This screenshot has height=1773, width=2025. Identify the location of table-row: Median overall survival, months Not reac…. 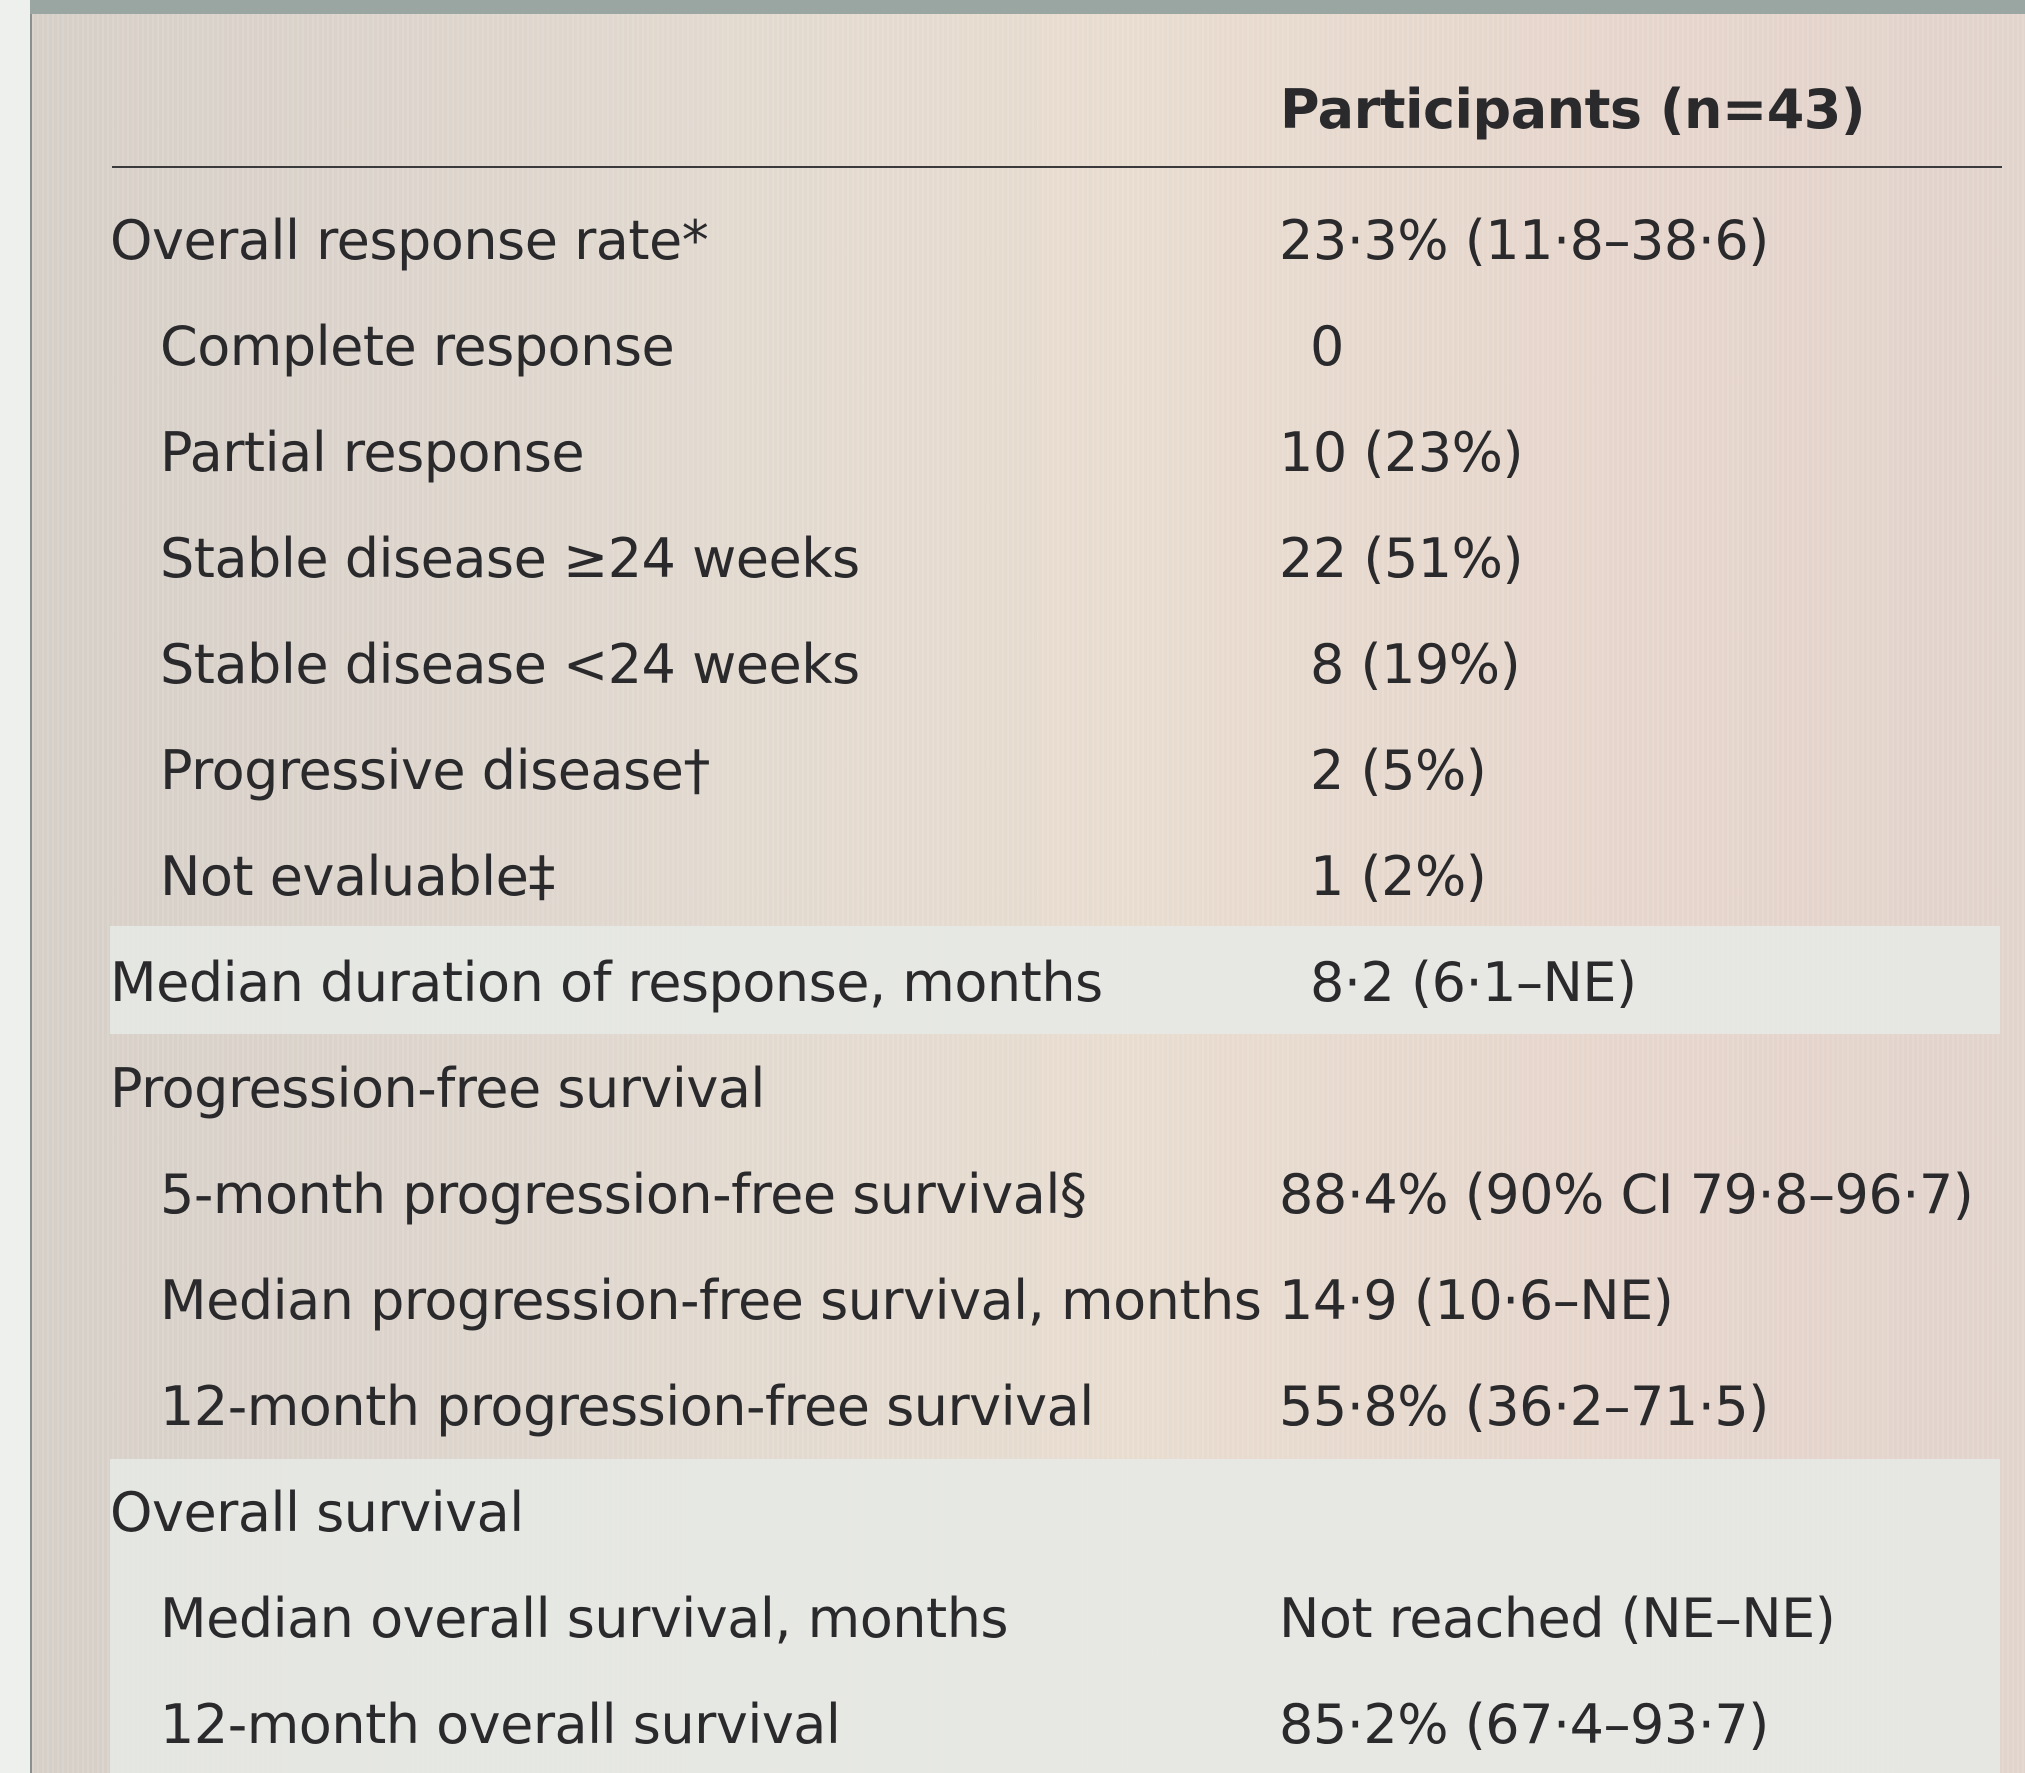
(1028, 1645).